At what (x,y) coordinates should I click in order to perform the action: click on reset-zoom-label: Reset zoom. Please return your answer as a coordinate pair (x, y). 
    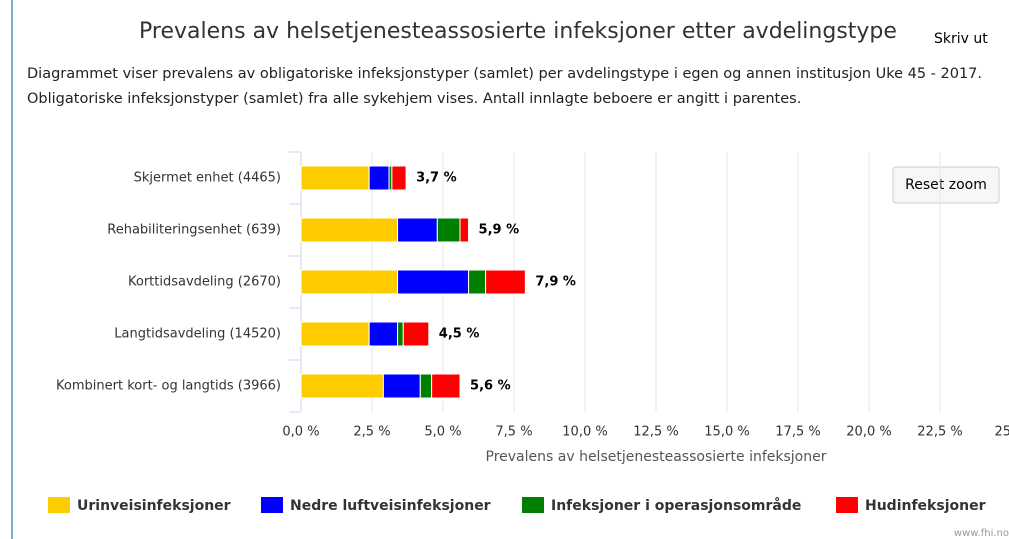
    Looking at the image, I should click on (946, 185).